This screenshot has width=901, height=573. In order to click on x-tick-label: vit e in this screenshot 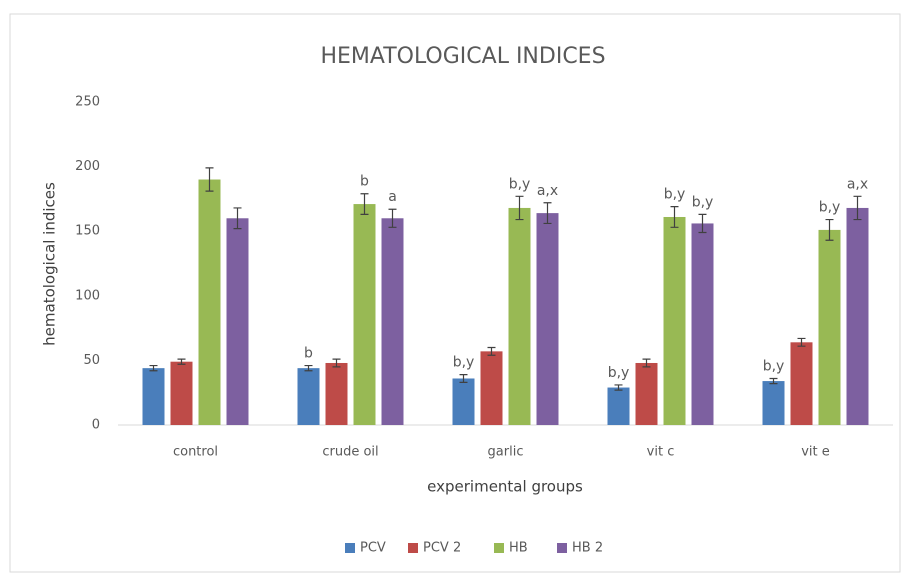, I will do `click(815, 452)`.